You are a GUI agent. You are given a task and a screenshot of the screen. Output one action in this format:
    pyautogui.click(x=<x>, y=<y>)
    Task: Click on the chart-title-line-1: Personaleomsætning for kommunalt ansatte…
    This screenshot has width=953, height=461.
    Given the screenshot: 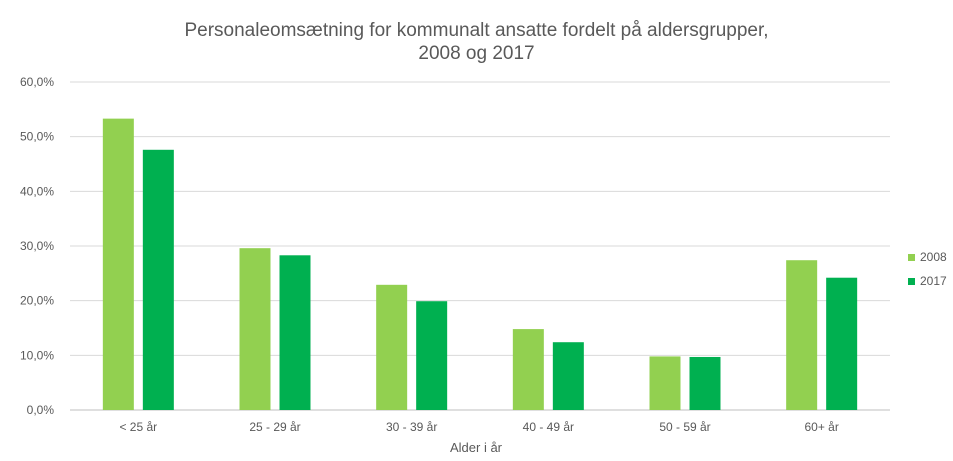 What is the action you would take?
    pyautogui.click(x=476, y=30)
    